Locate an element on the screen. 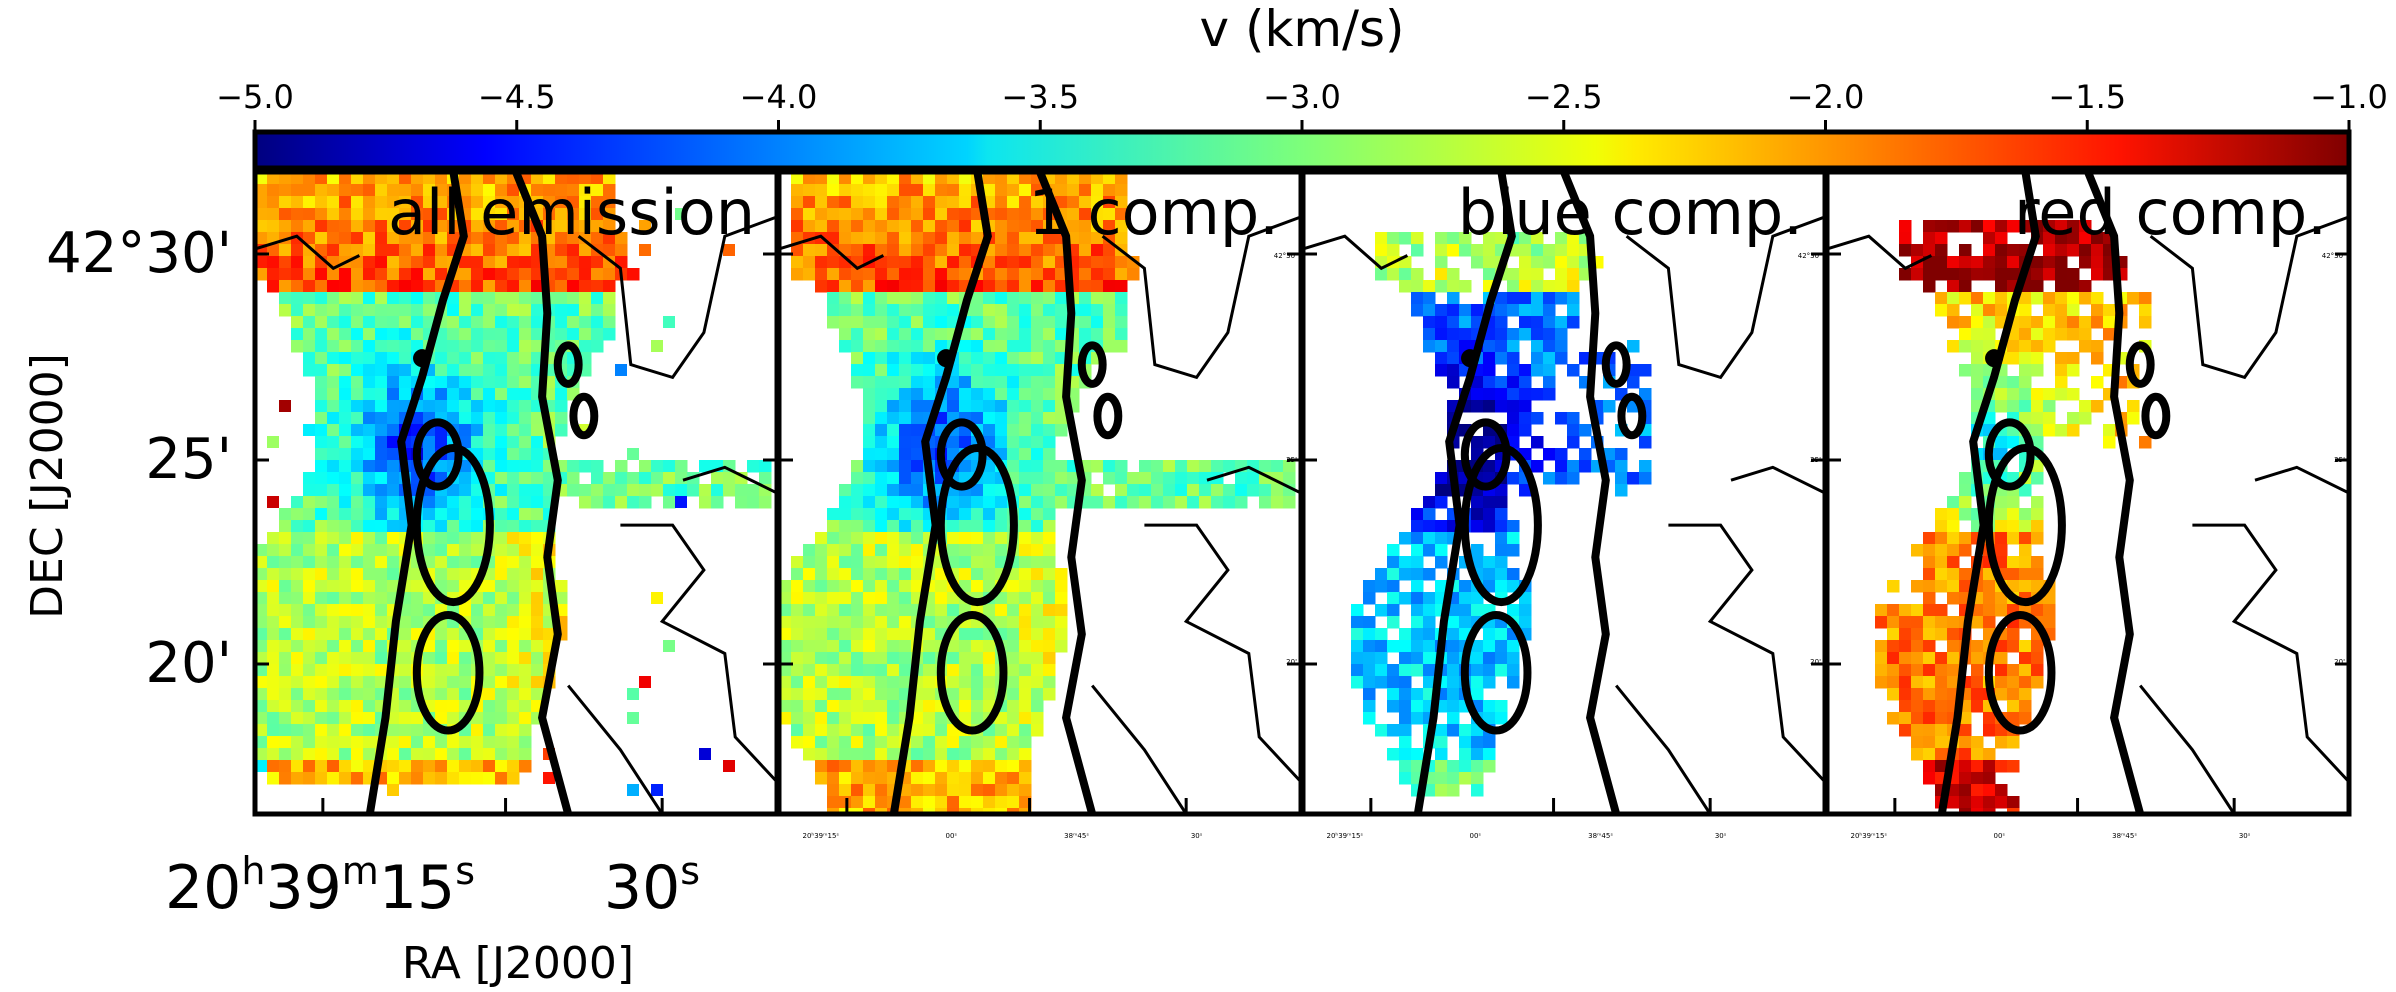 The image size is (2396, 992). tiny-ra-label: 20ʰ39ᵐ15ˢ is located at coordinates (1868, 836).